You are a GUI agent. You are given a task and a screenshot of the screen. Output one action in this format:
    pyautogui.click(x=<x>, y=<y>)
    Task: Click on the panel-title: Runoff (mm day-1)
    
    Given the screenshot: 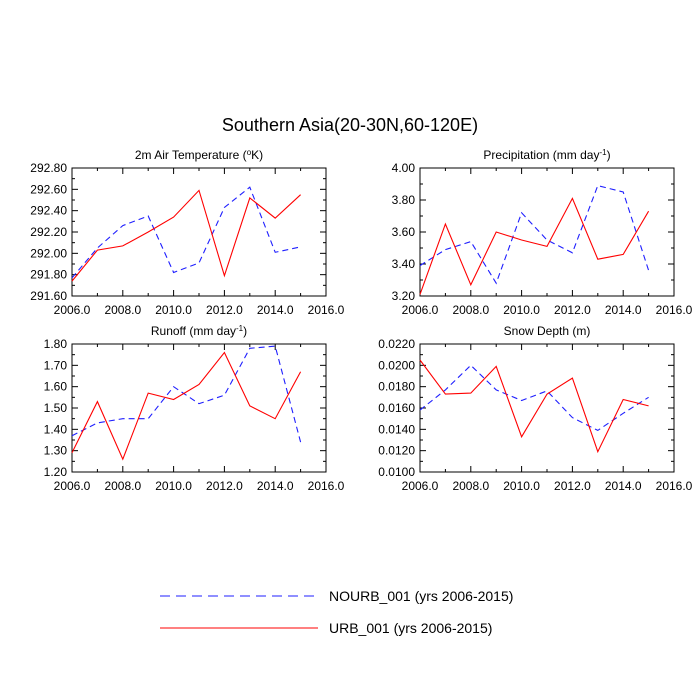 What is the action you would take?
    pyautogui.click(x=199, y=331)
    